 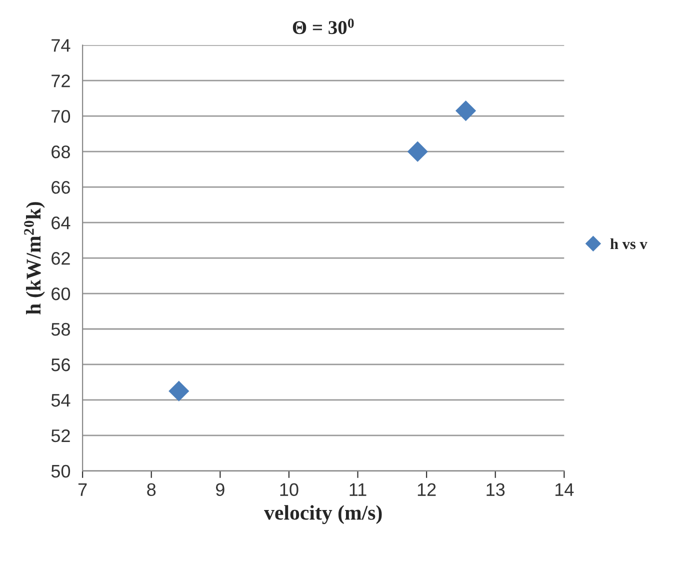 What do you see at coordinates (60, 400) in the screenshot?
I see `y-tick-label: 54` at bounding box center [60, 400].